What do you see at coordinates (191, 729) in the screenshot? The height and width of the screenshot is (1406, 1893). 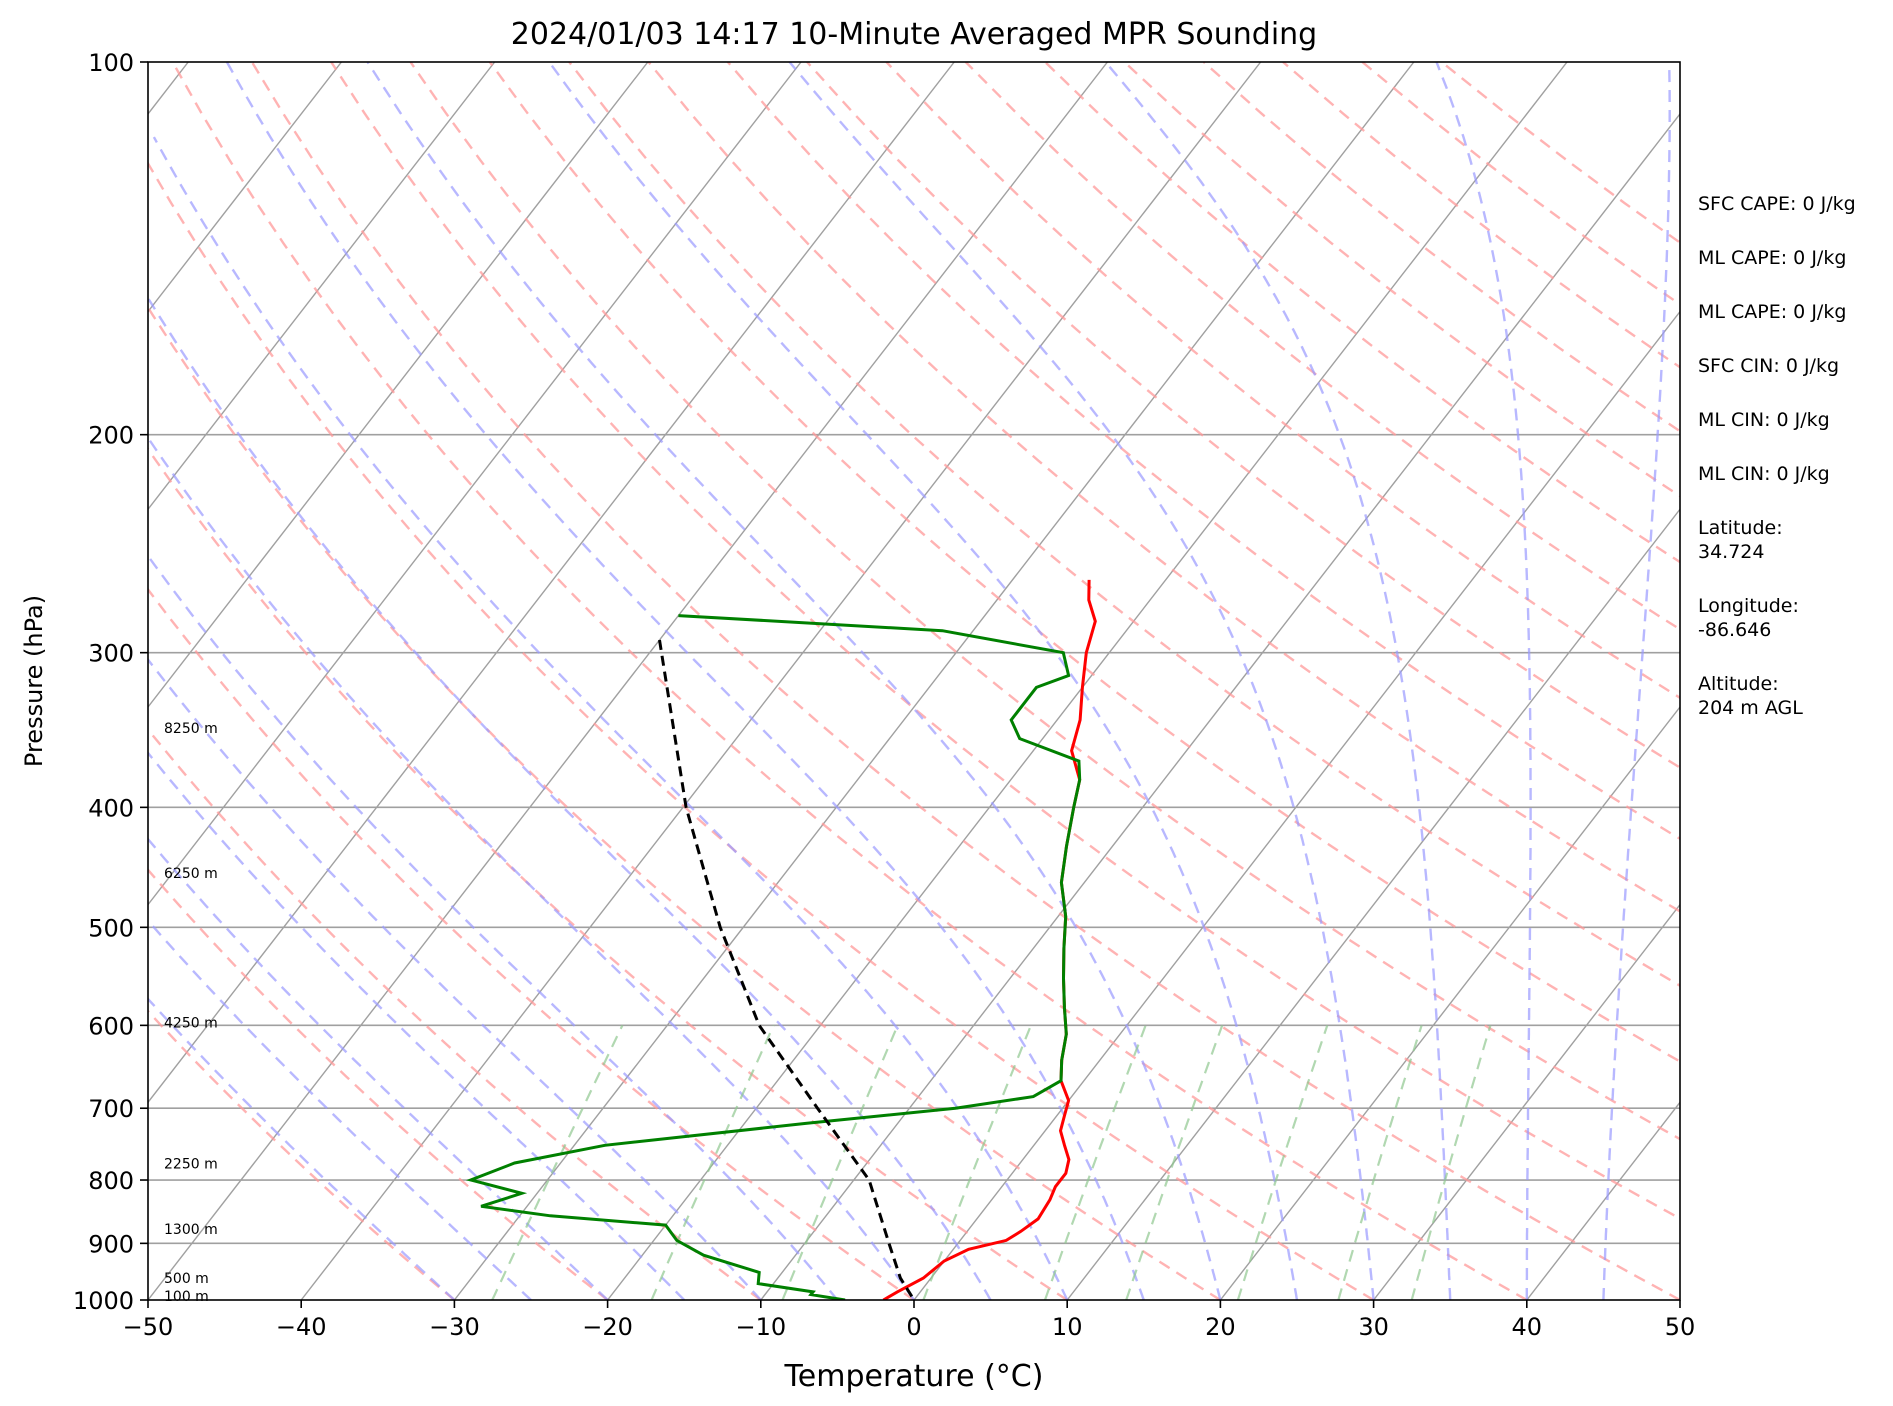 I see `height-label: 8250 m` at bounding box center [191, 729].